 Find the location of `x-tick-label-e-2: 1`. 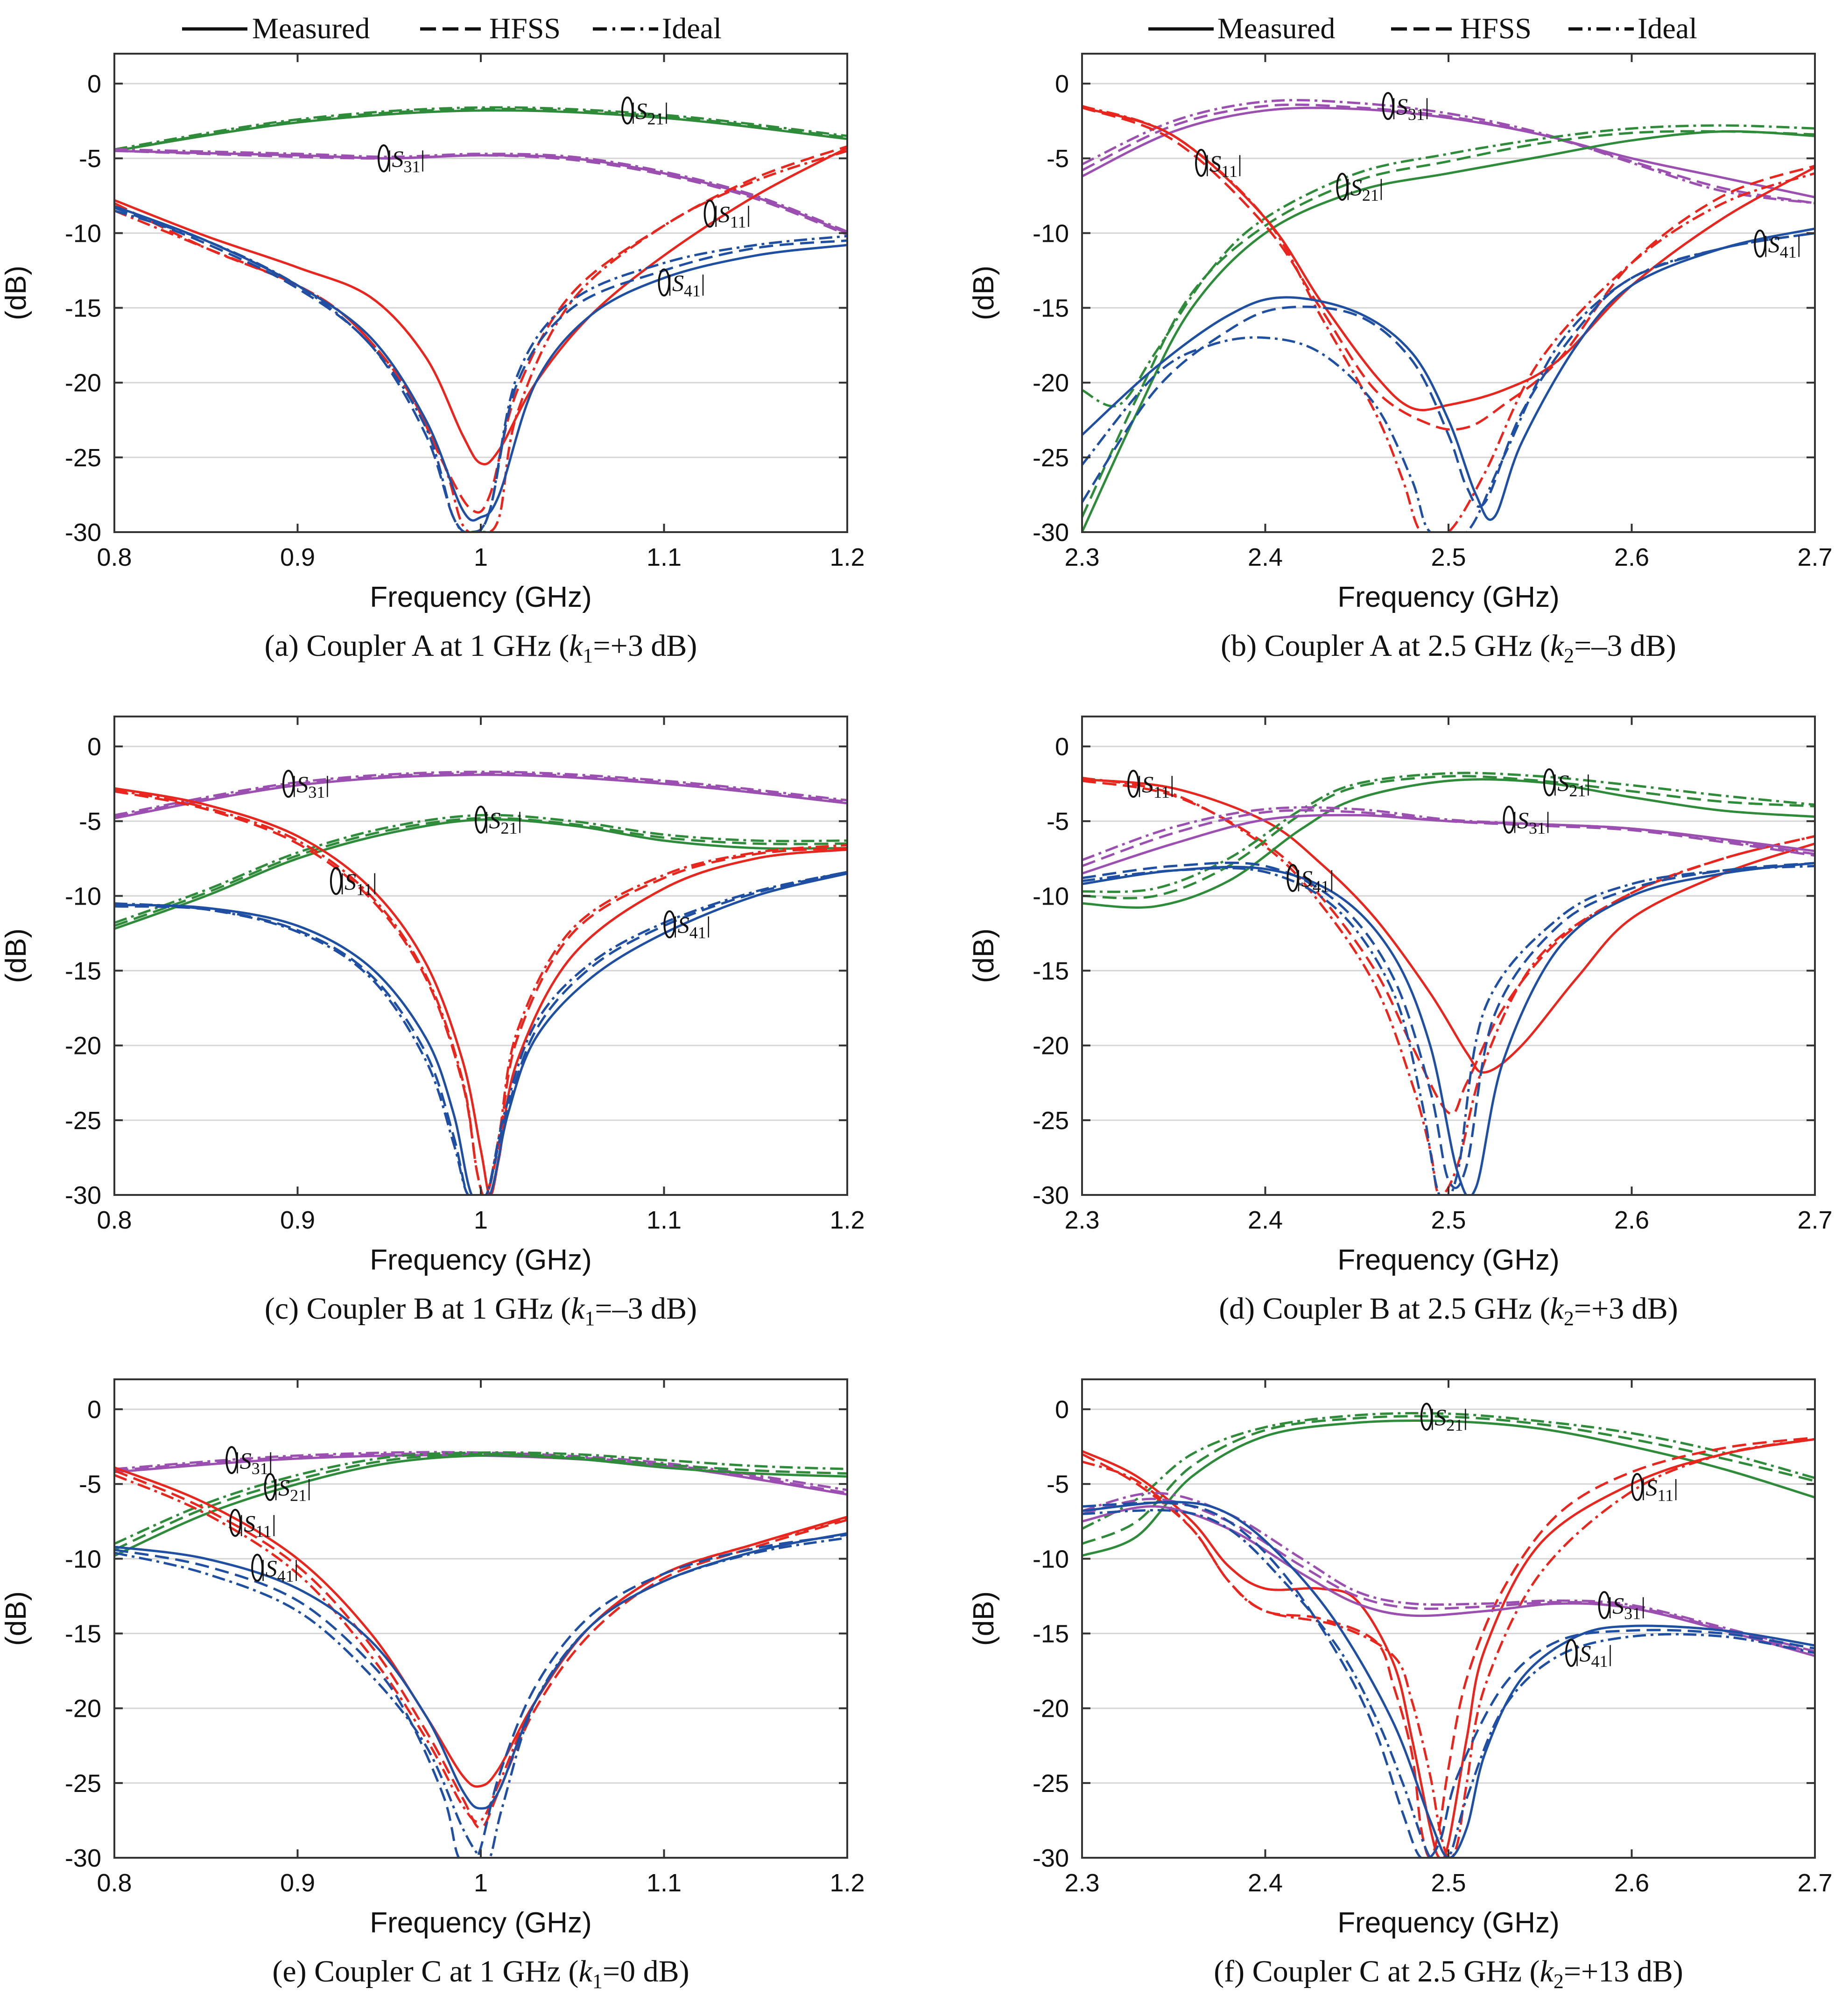

x-tick-label-e-2: 1 is located at coordinates (481, 1883).